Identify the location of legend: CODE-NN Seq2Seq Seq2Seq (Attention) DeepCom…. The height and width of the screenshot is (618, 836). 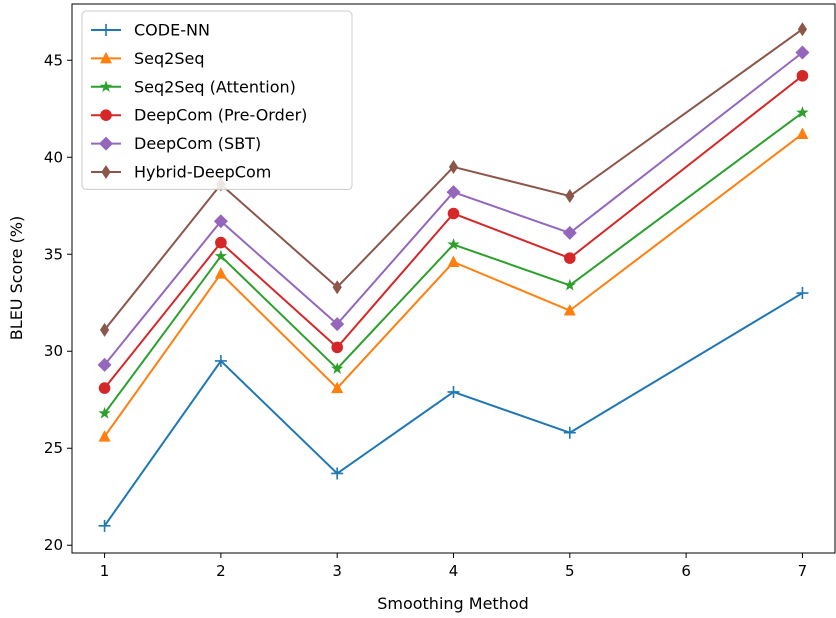
(217, 100).